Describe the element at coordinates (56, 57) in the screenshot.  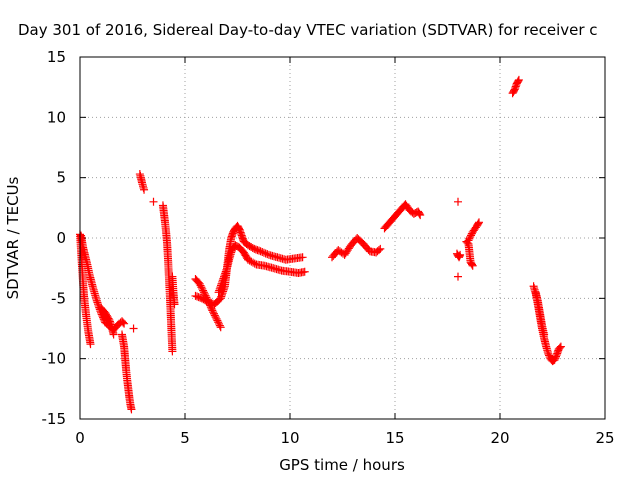
I see `y-tick-label: 15` at that location.